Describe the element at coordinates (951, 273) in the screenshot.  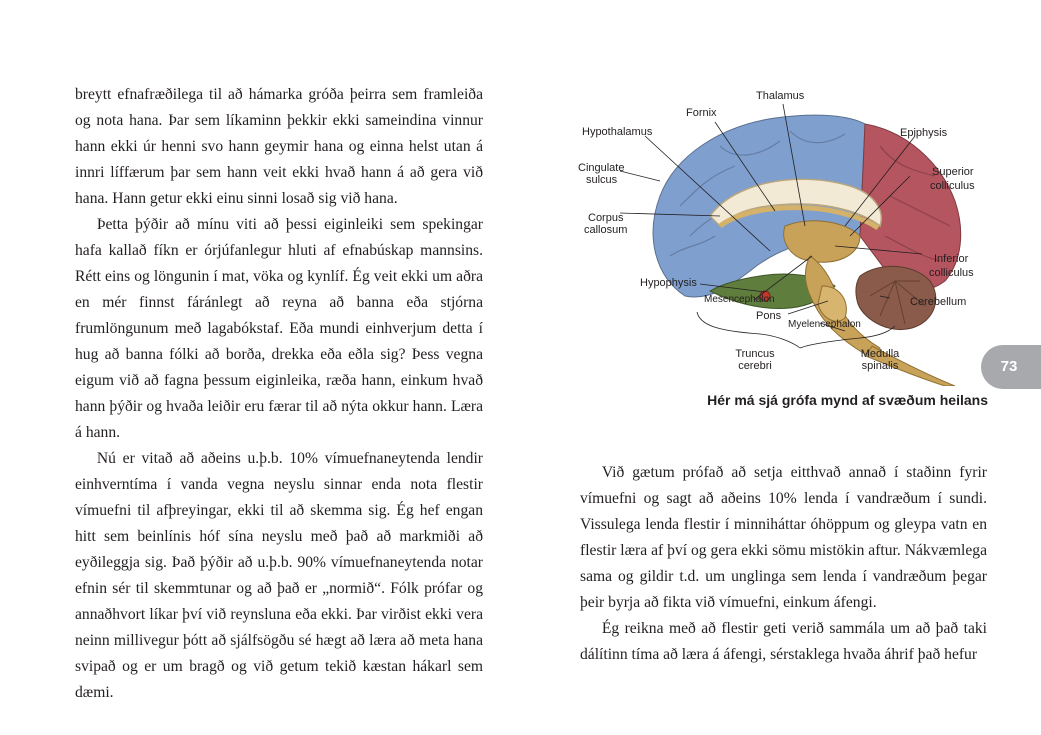
I see `label-inferior-colliculus-2: colliculus` at that location.